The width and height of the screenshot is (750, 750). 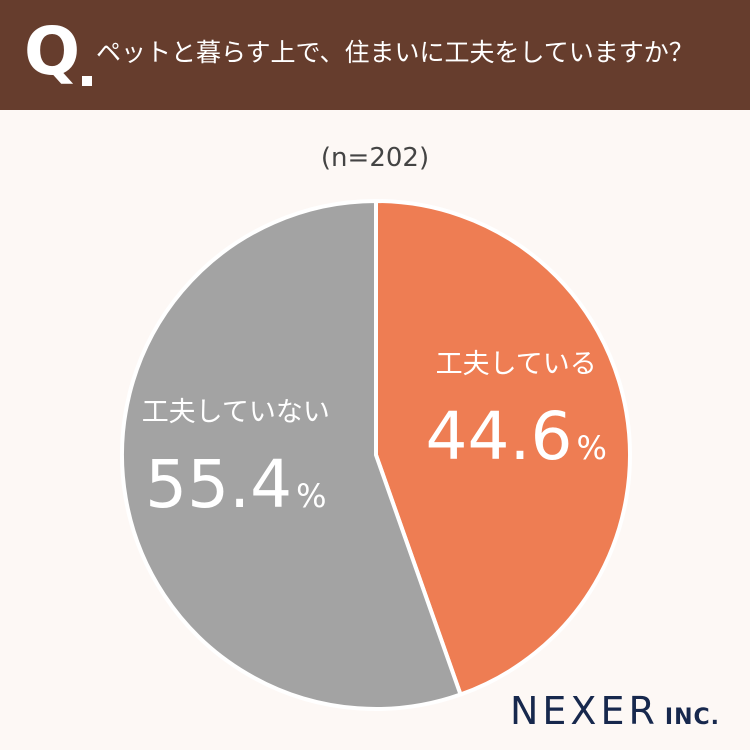 I want to click on slice-value-1: 44.6%, so click(x=516, y=436).